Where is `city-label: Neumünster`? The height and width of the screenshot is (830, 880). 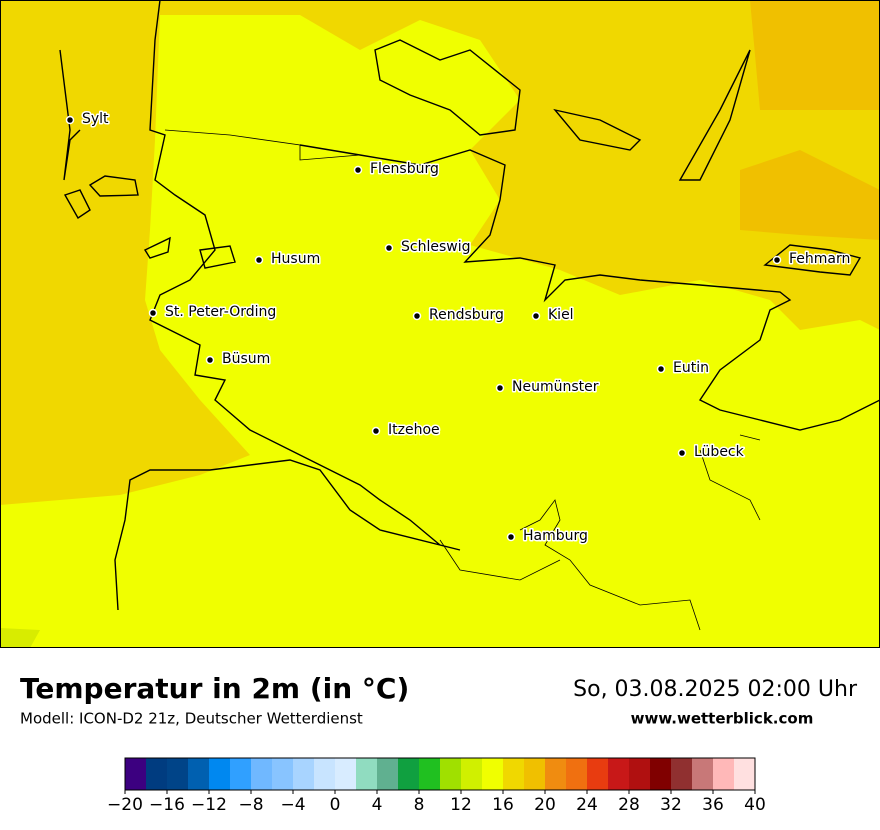 city-label: Neumünster is located at coordinates (555, 387).